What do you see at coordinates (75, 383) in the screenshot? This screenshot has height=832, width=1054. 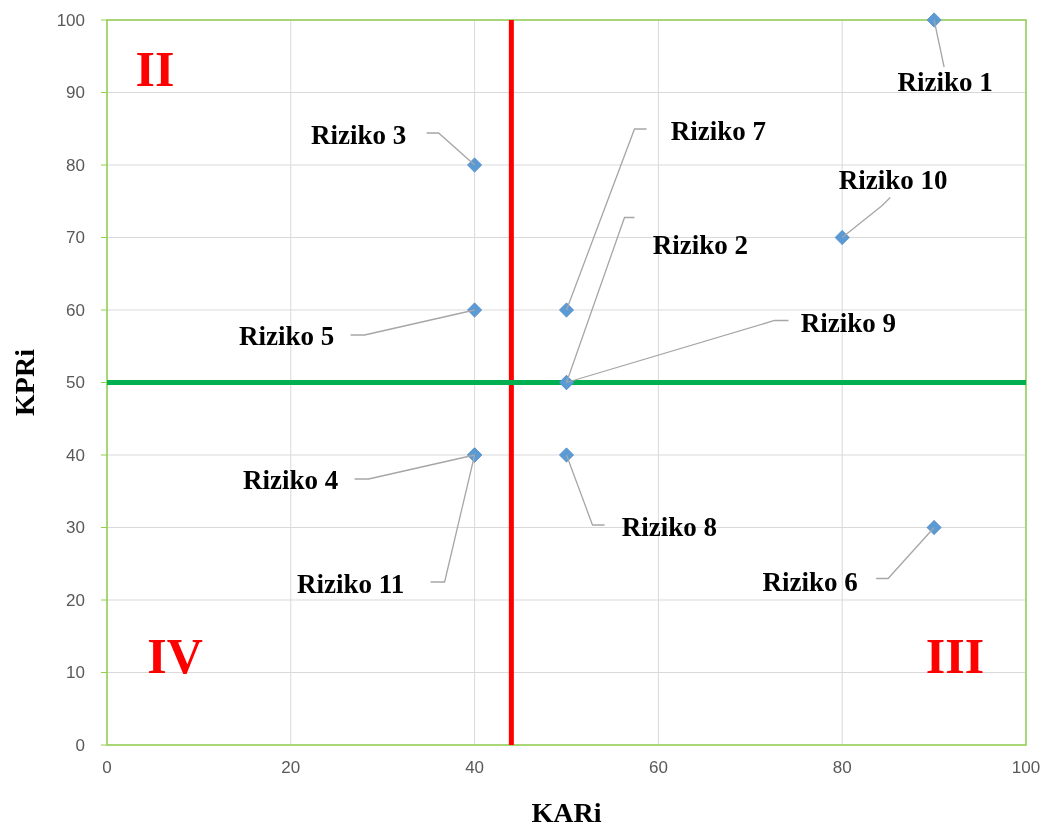 I see `y-tick-label: 50` at bounding box center [75, 383].